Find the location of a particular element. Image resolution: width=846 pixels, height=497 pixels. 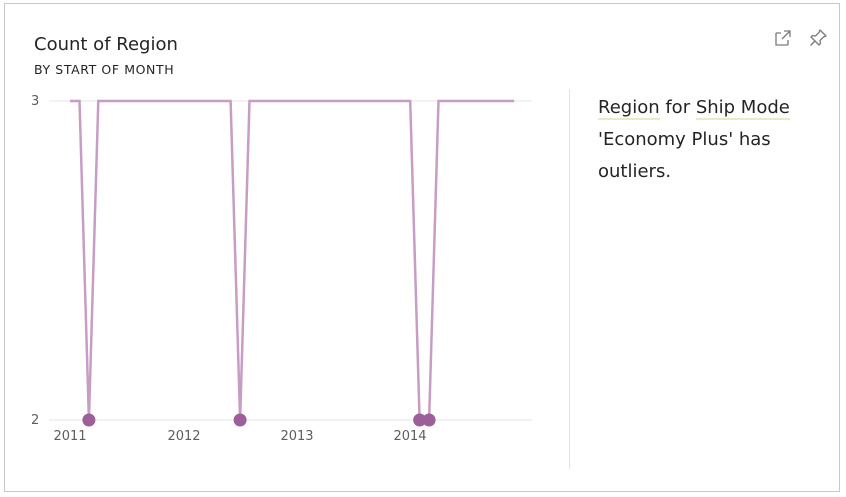

pin-button is located at coordinates (818, 38).